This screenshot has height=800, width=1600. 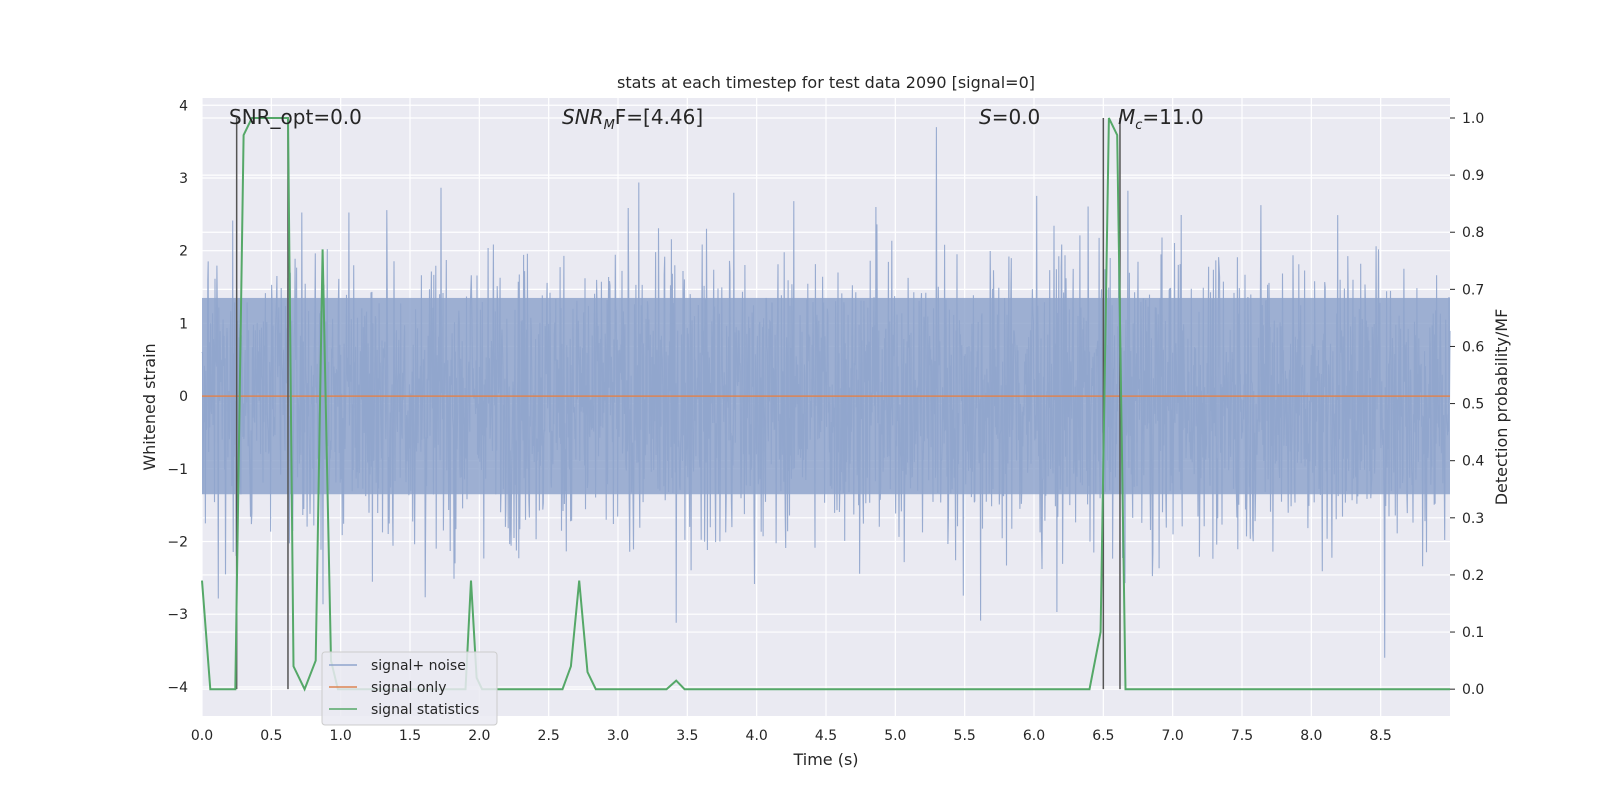 What do you see at coordinates (295, 117) in the screenshot?
I see `annotation-snr-opt: SNR_opt=0.0` at bounding box center [295, 117].